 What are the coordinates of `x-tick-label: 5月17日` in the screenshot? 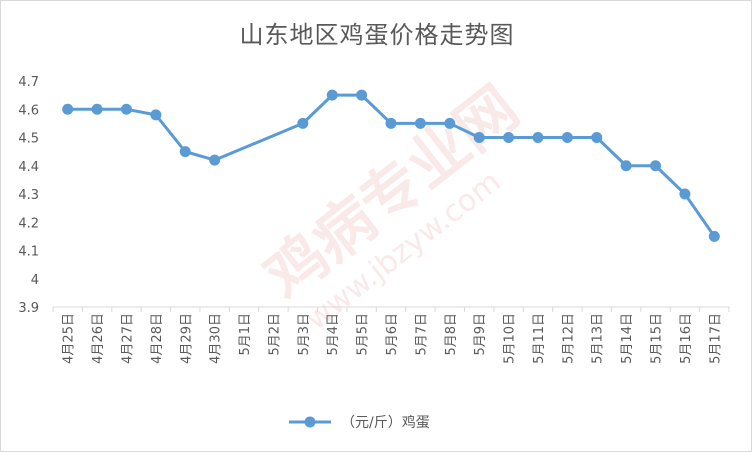 It's located at (715, 338).